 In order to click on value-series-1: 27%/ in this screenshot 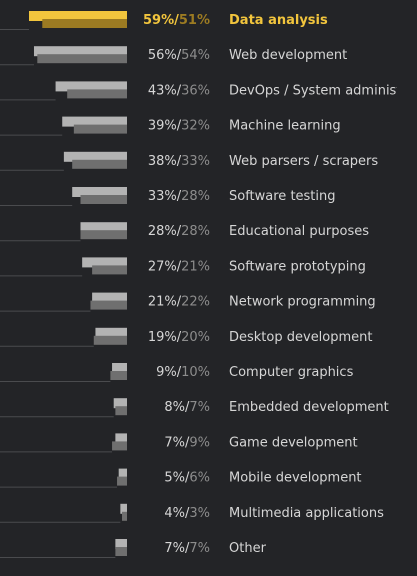, I will do `click(165, 266)`.